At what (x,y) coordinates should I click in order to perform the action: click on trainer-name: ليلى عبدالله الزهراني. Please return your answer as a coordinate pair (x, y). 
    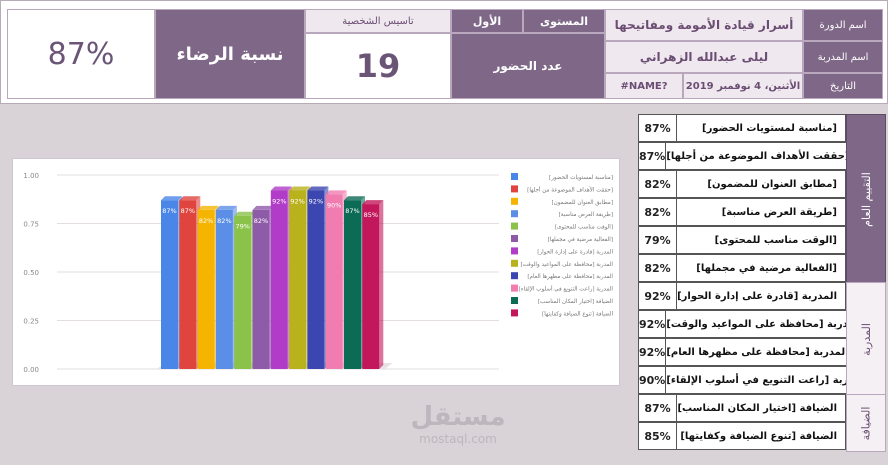
    Looking at the image, I should click on (704, 57).